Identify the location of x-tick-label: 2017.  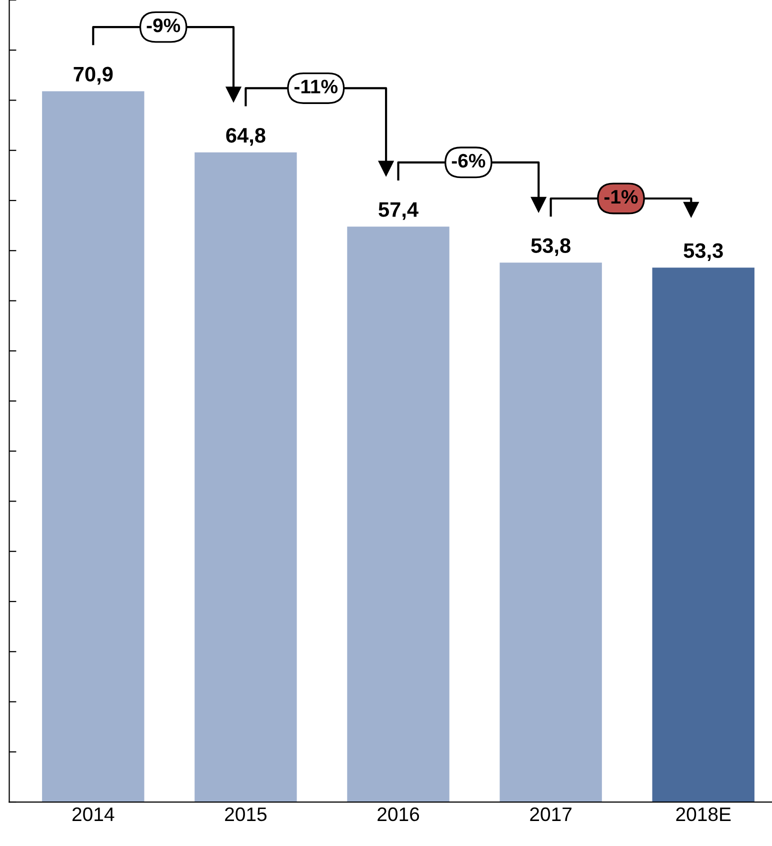
(551, 814).